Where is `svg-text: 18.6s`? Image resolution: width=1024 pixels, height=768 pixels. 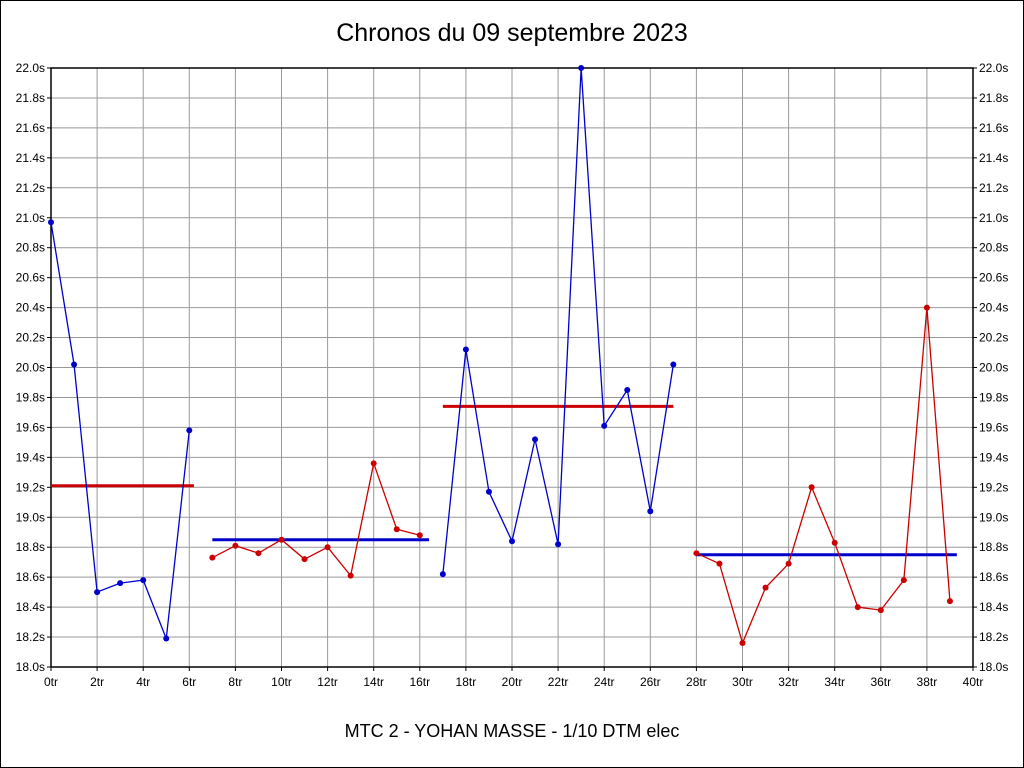
svg-text: 18.6s is located at coordinates (993, 577).